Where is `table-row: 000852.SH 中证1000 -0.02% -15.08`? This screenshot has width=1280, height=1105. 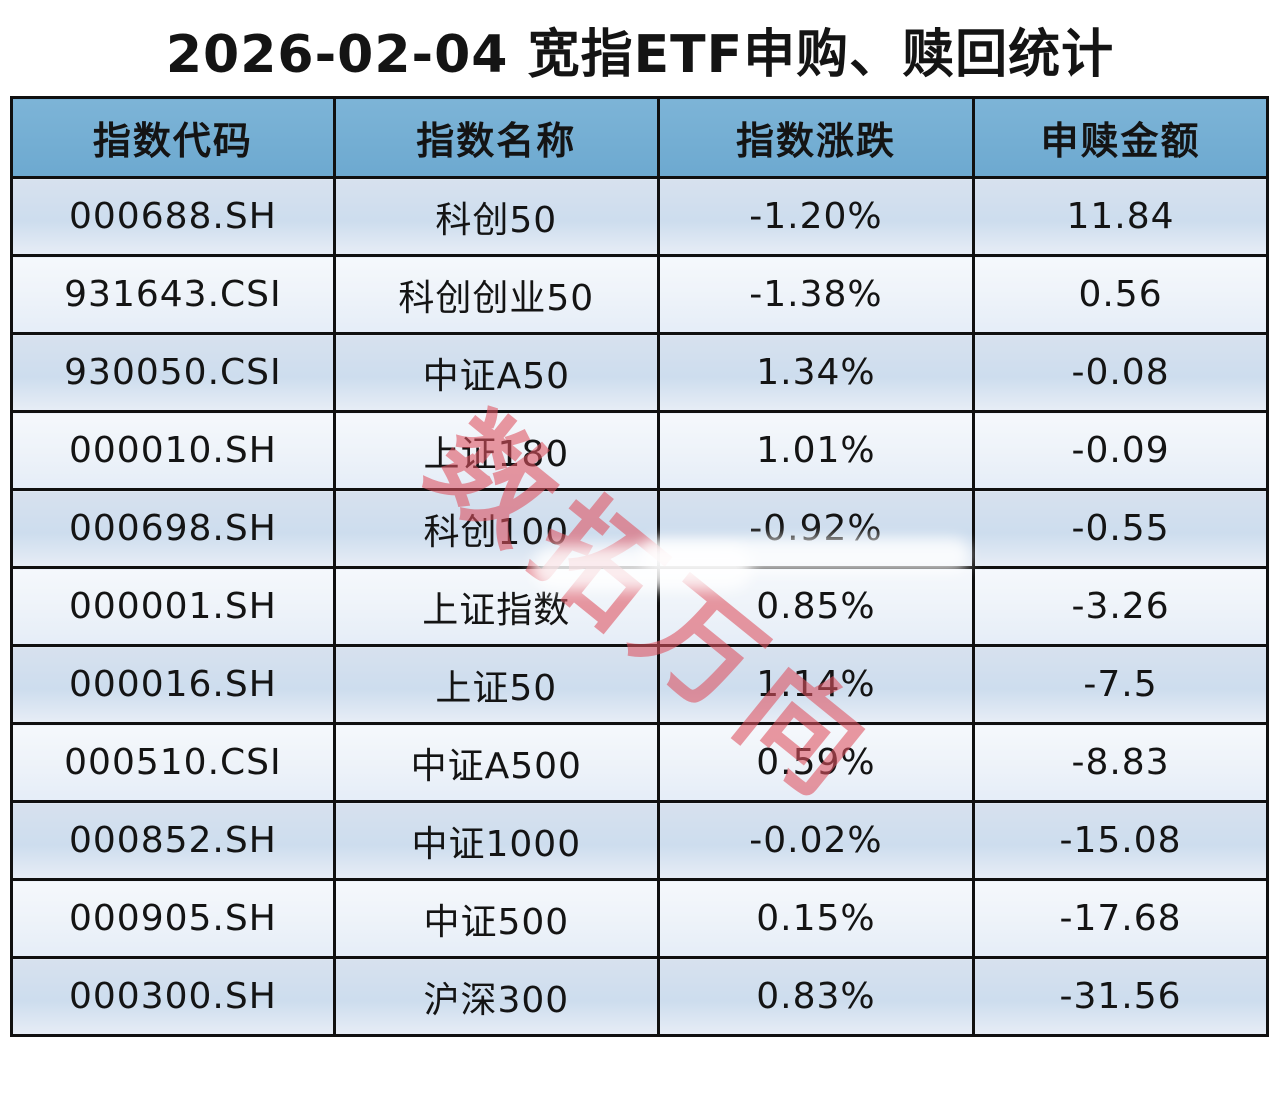 table-row: 000852.SH 中证1000 -0.02% -15.08 is located at coordinates (639, 840).